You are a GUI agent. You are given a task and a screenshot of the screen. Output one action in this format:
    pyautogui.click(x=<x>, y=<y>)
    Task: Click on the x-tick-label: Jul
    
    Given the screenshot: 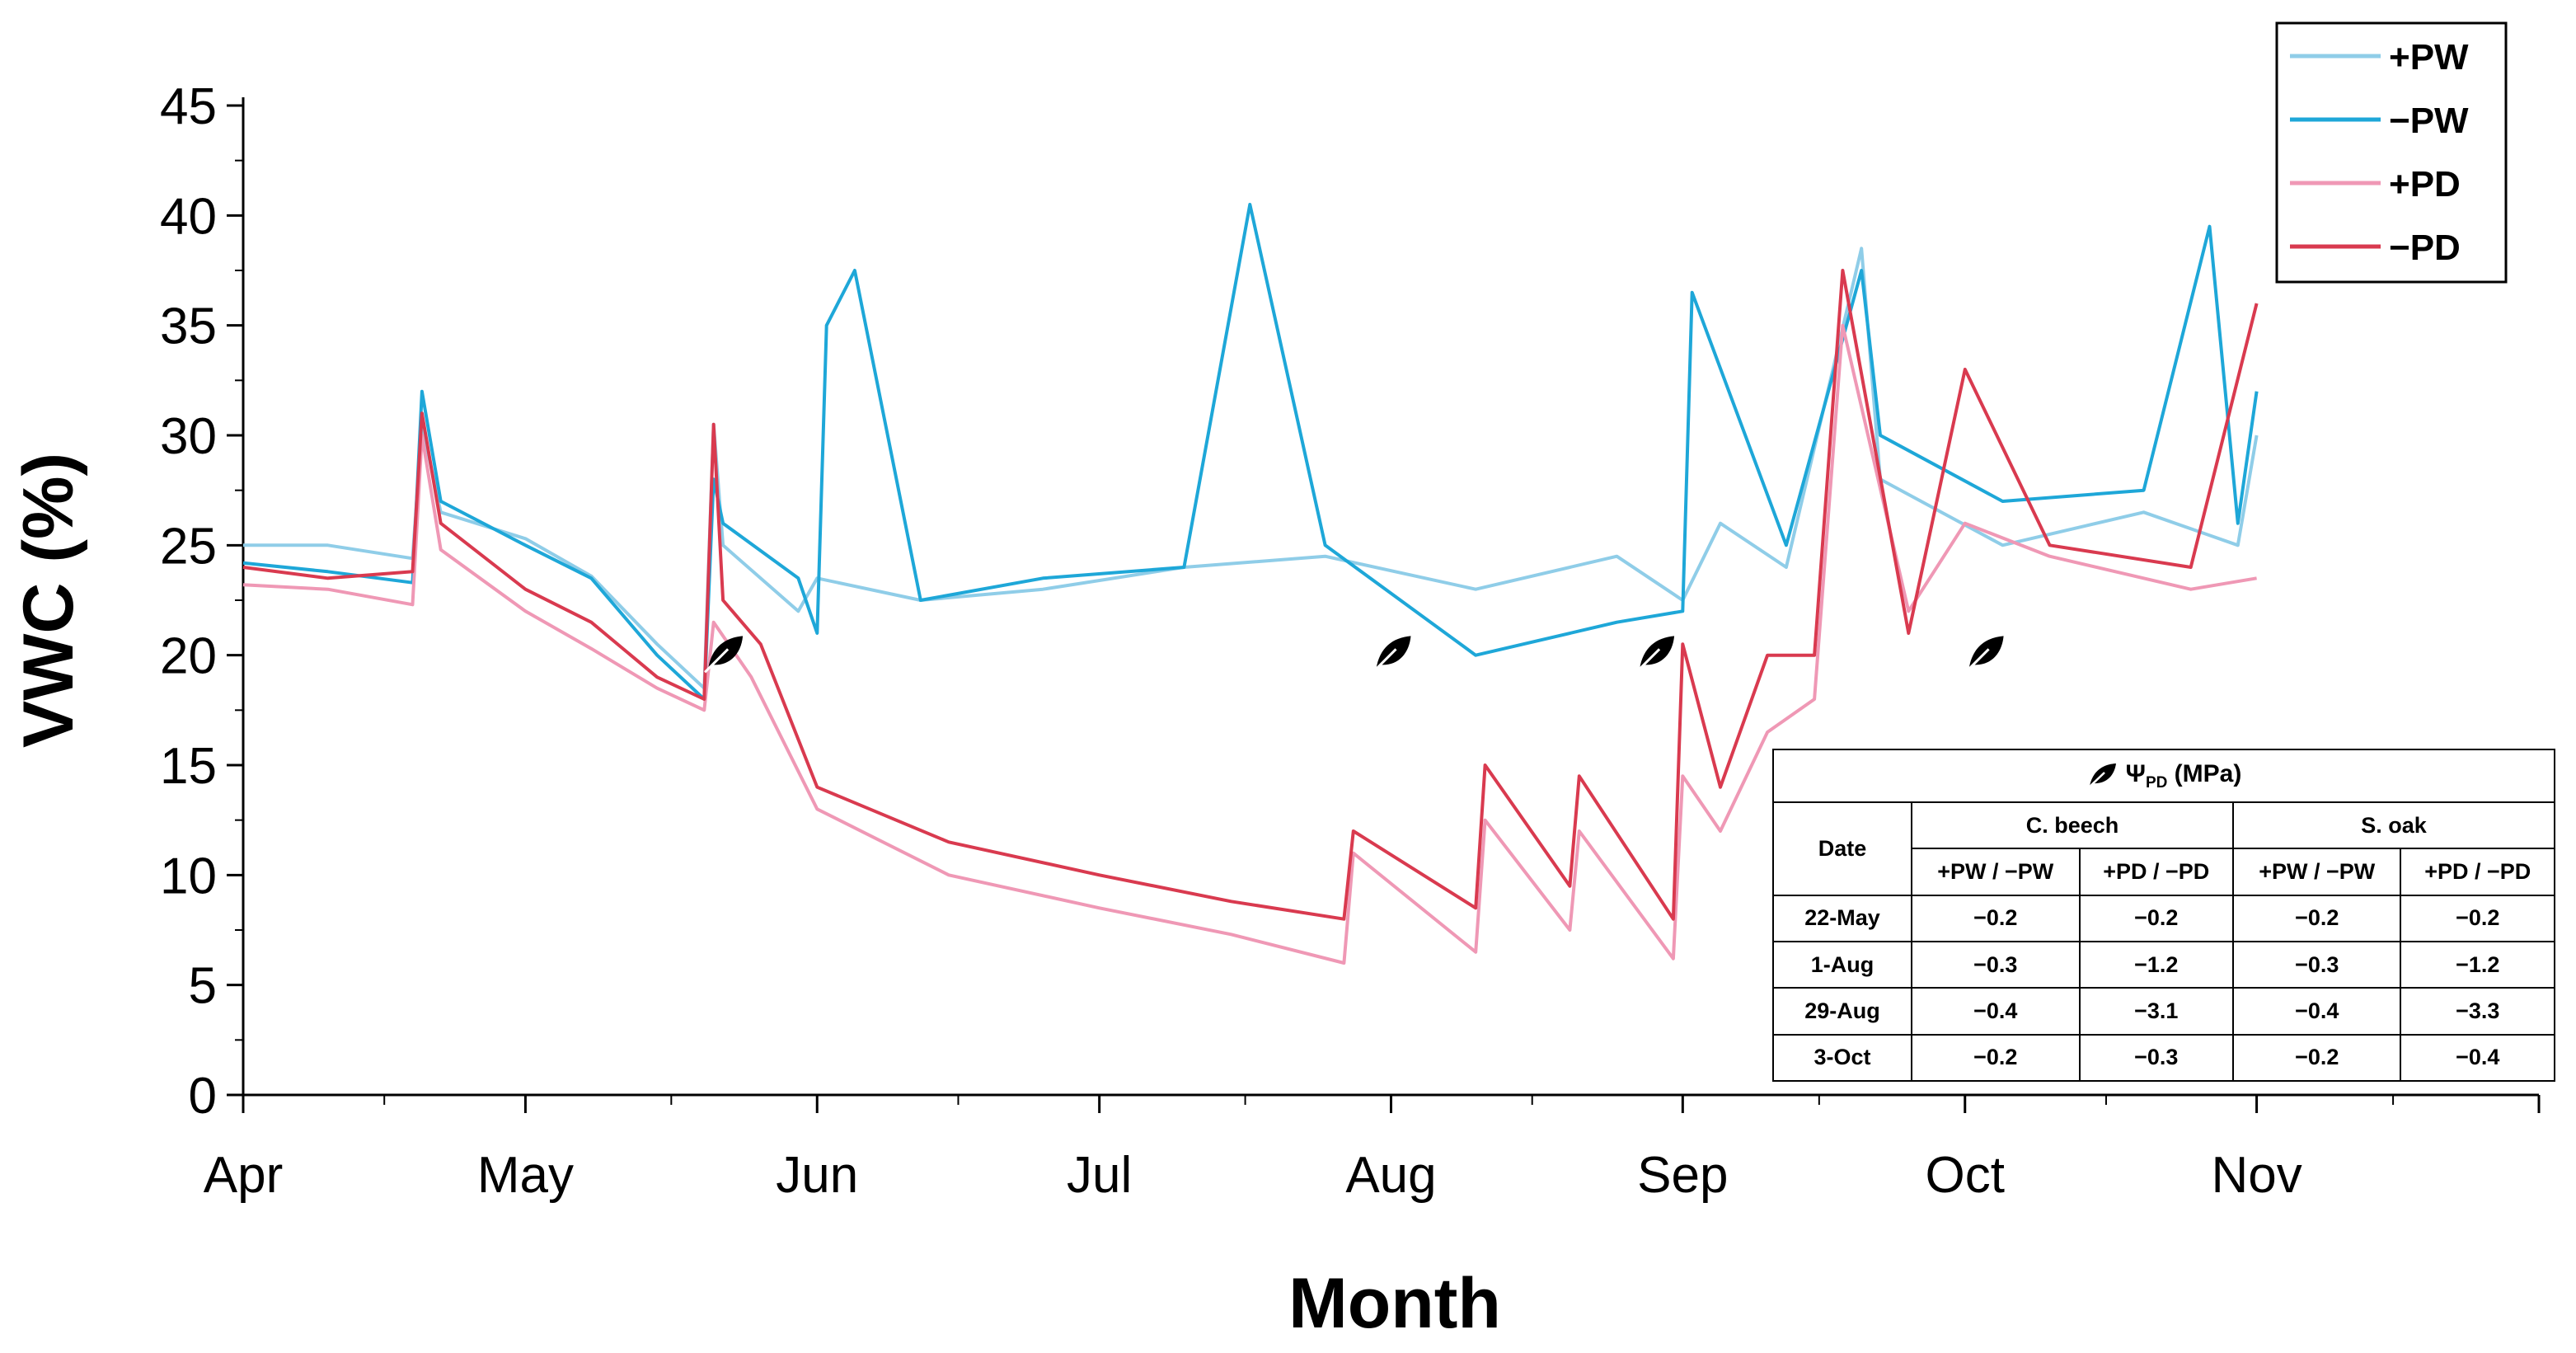 What is the action you would take?
    pyautogui.click(x=1099, y=1175)
    